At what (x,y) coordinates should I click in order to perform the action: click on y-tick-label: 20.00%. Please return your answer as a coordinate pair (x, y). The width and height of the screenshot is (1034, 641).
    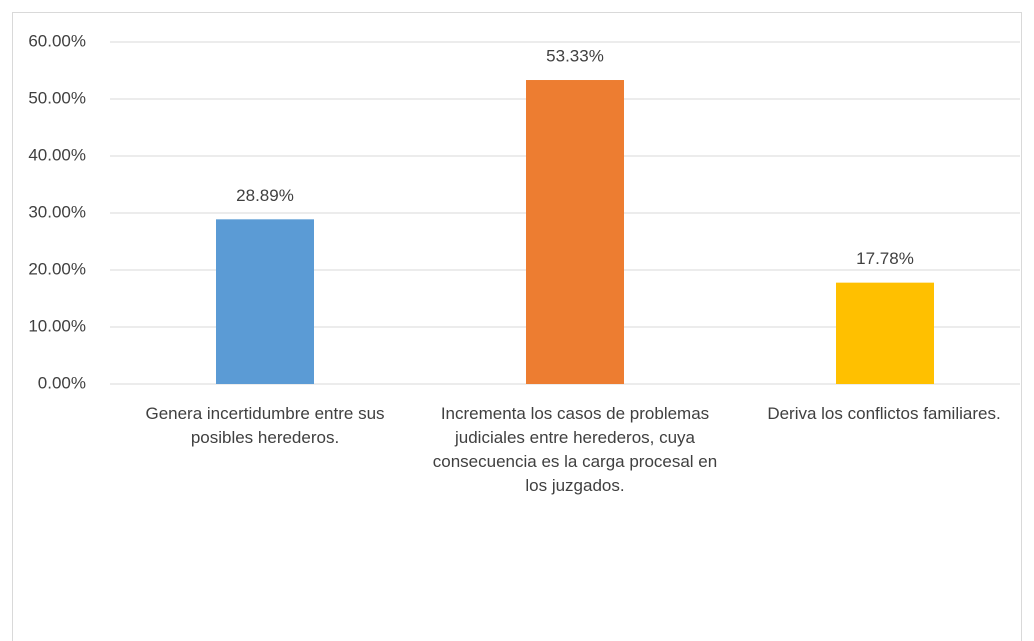
    Looking at the image, I should click on (57, 268).